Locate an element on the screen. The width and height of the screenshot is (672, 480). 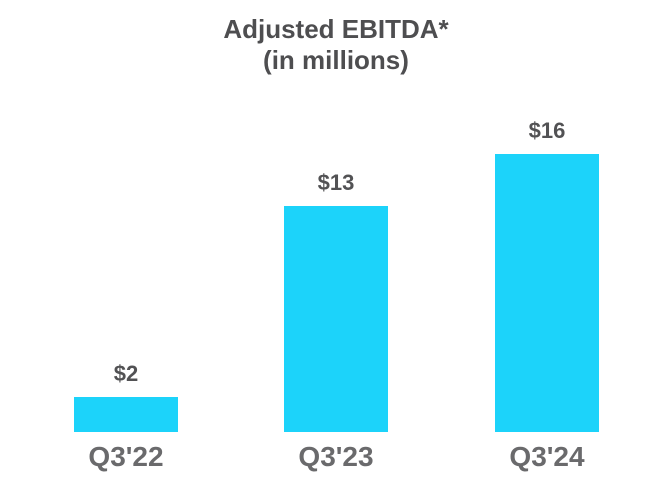
bar-group-q3-24: $16 Q3'24 is located at coordinates (547, 299).